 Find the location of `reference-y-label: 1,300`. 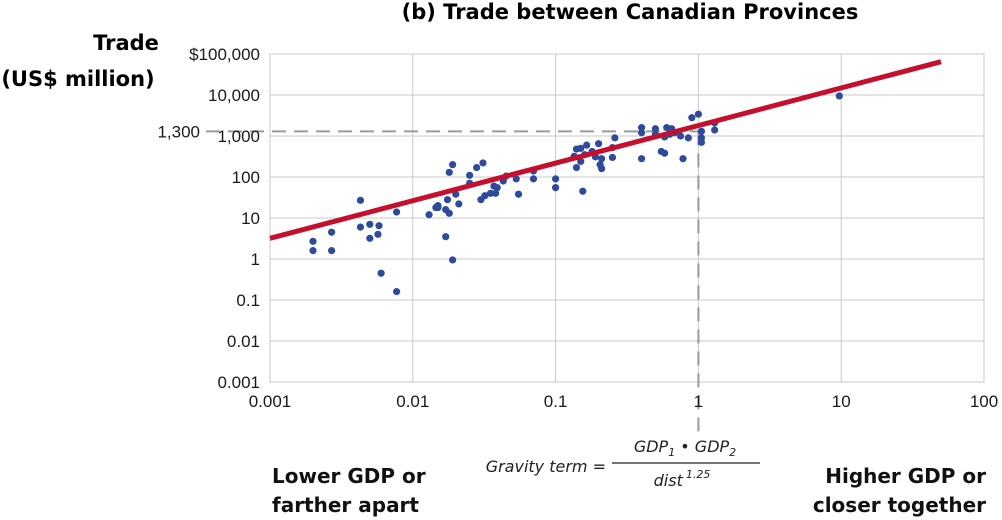

reference-y-label: 1,300 is located at coordinates (178, 131).